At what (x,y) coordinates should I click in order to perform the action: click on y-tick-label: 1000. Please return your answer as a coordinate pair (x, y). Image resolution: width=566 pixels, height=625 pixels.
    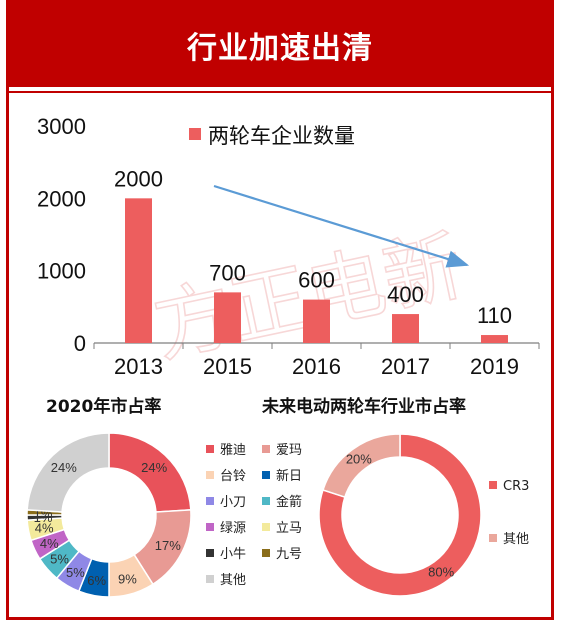
    Looking at the image, I should click on (61, 271).